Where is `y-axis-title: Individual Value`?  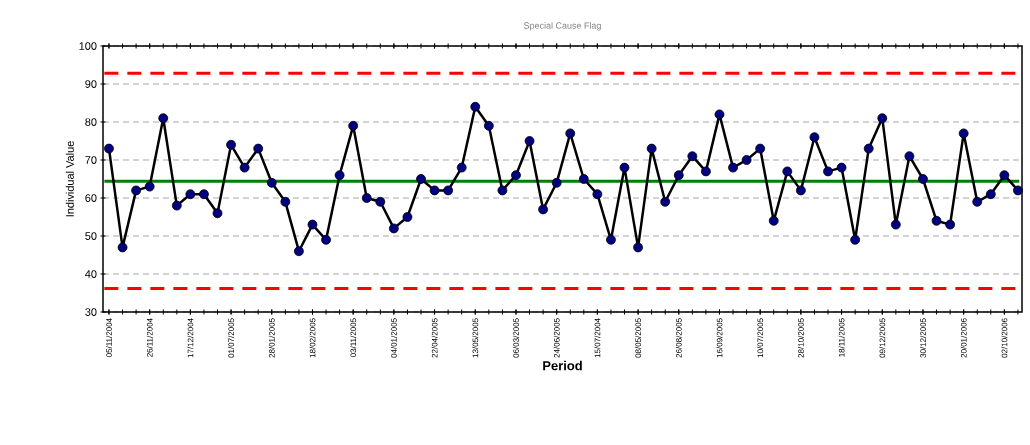 y-axis-title: Individual Value is located at coordinates (69, 179).